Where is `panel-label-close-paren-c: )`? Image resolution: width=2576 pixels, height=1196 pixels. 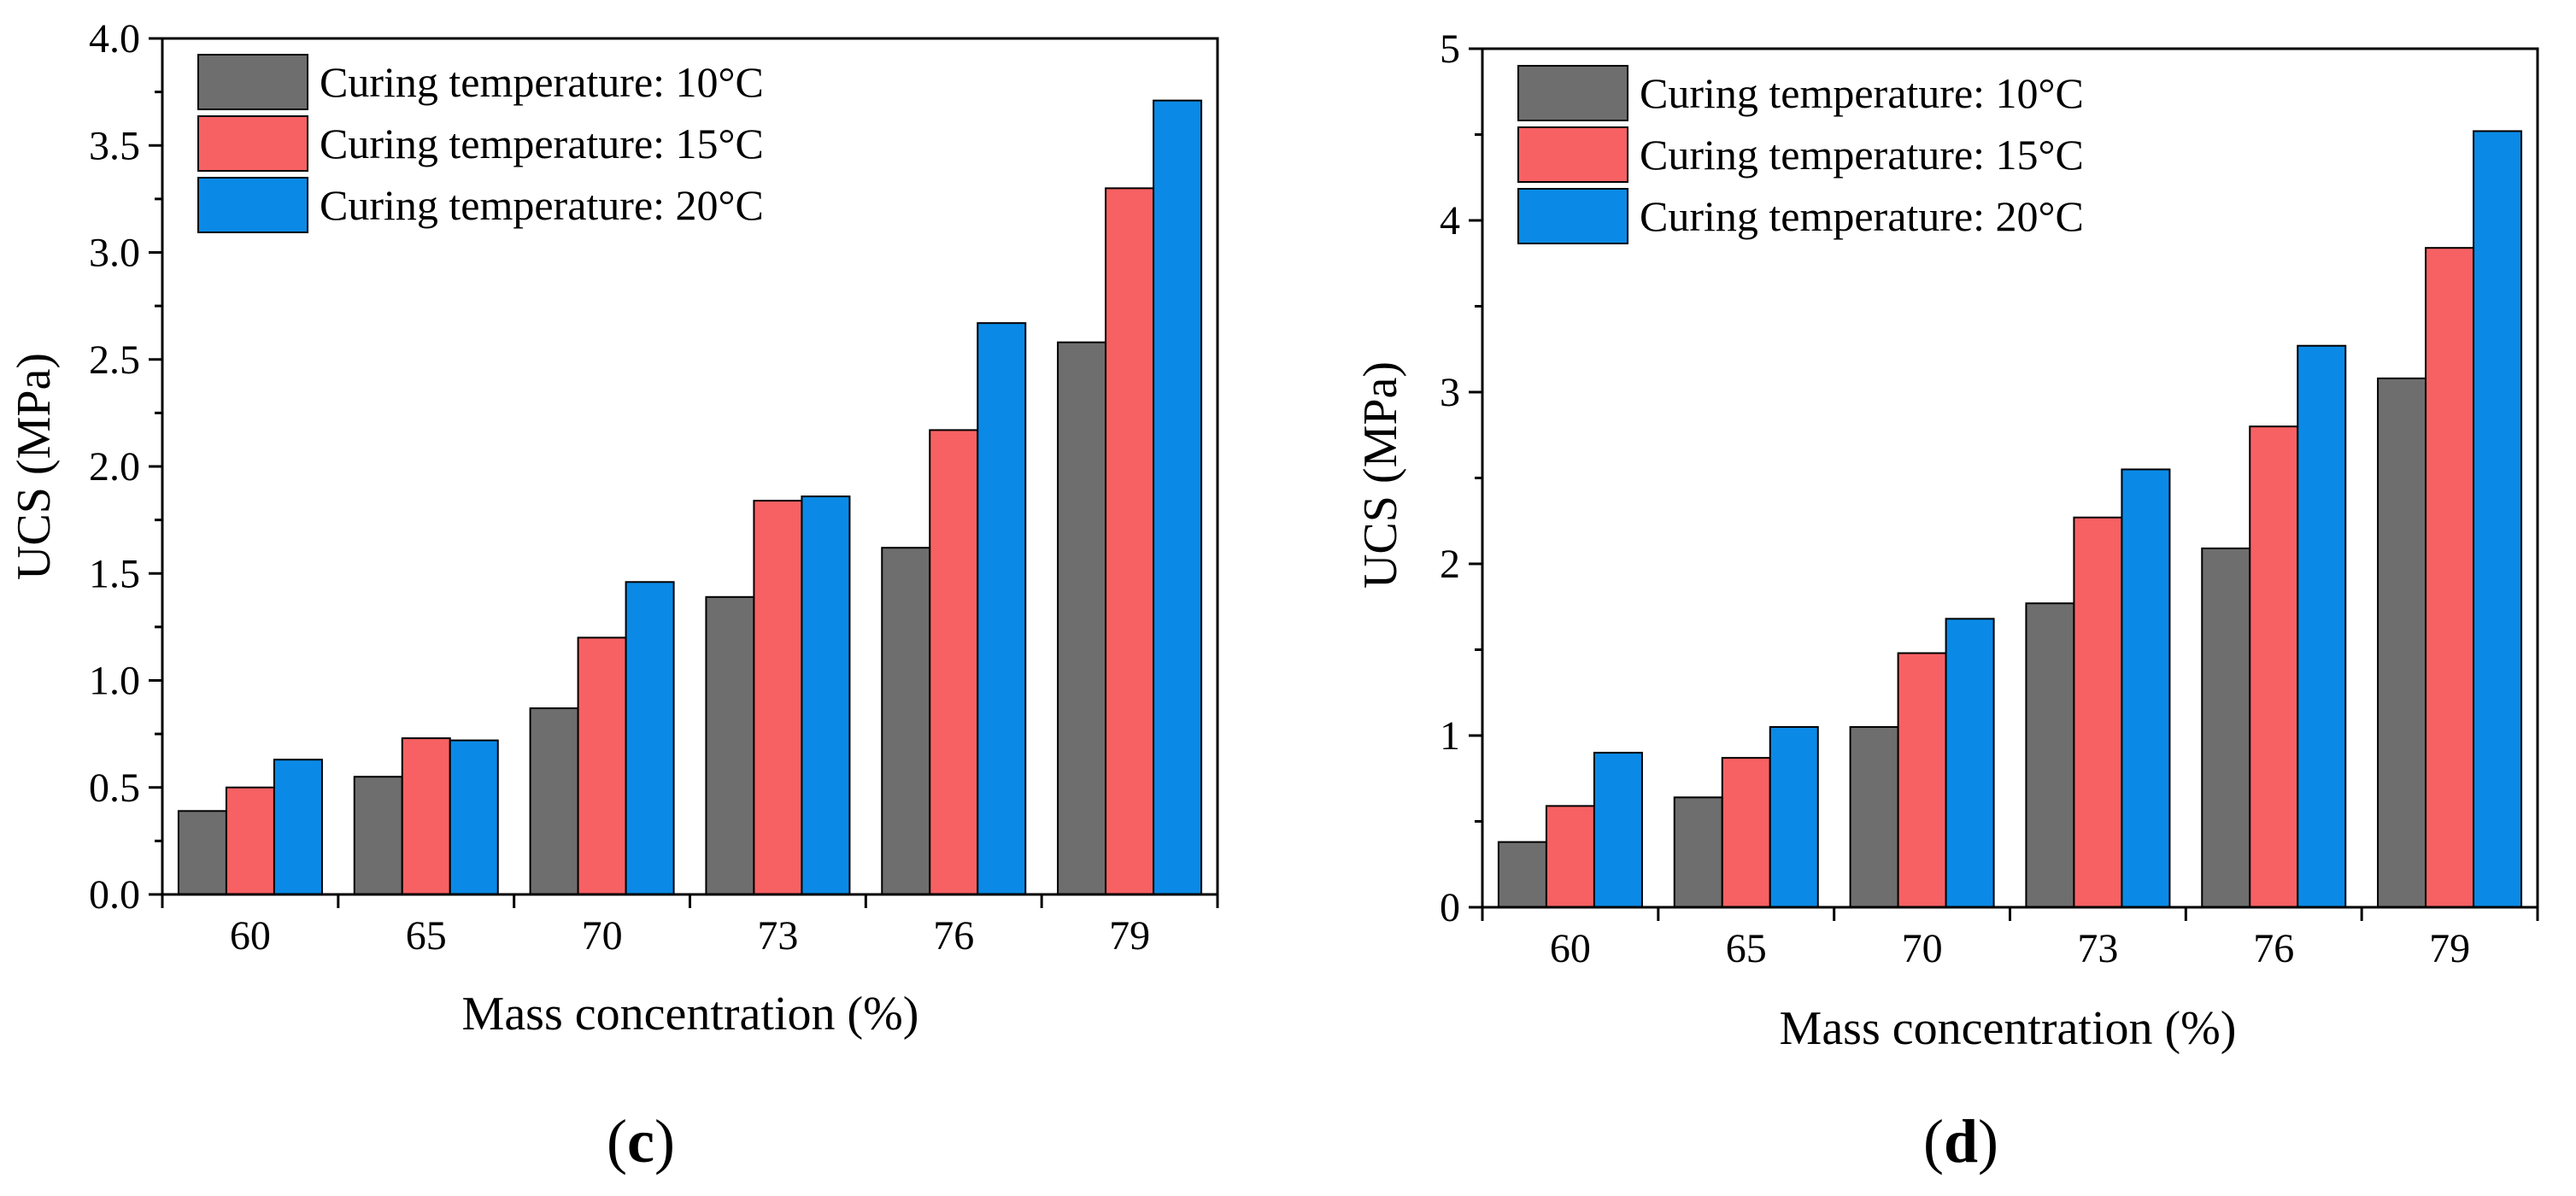
panel-label-close-paren-c: ) is located at coordinates (664, 1141).